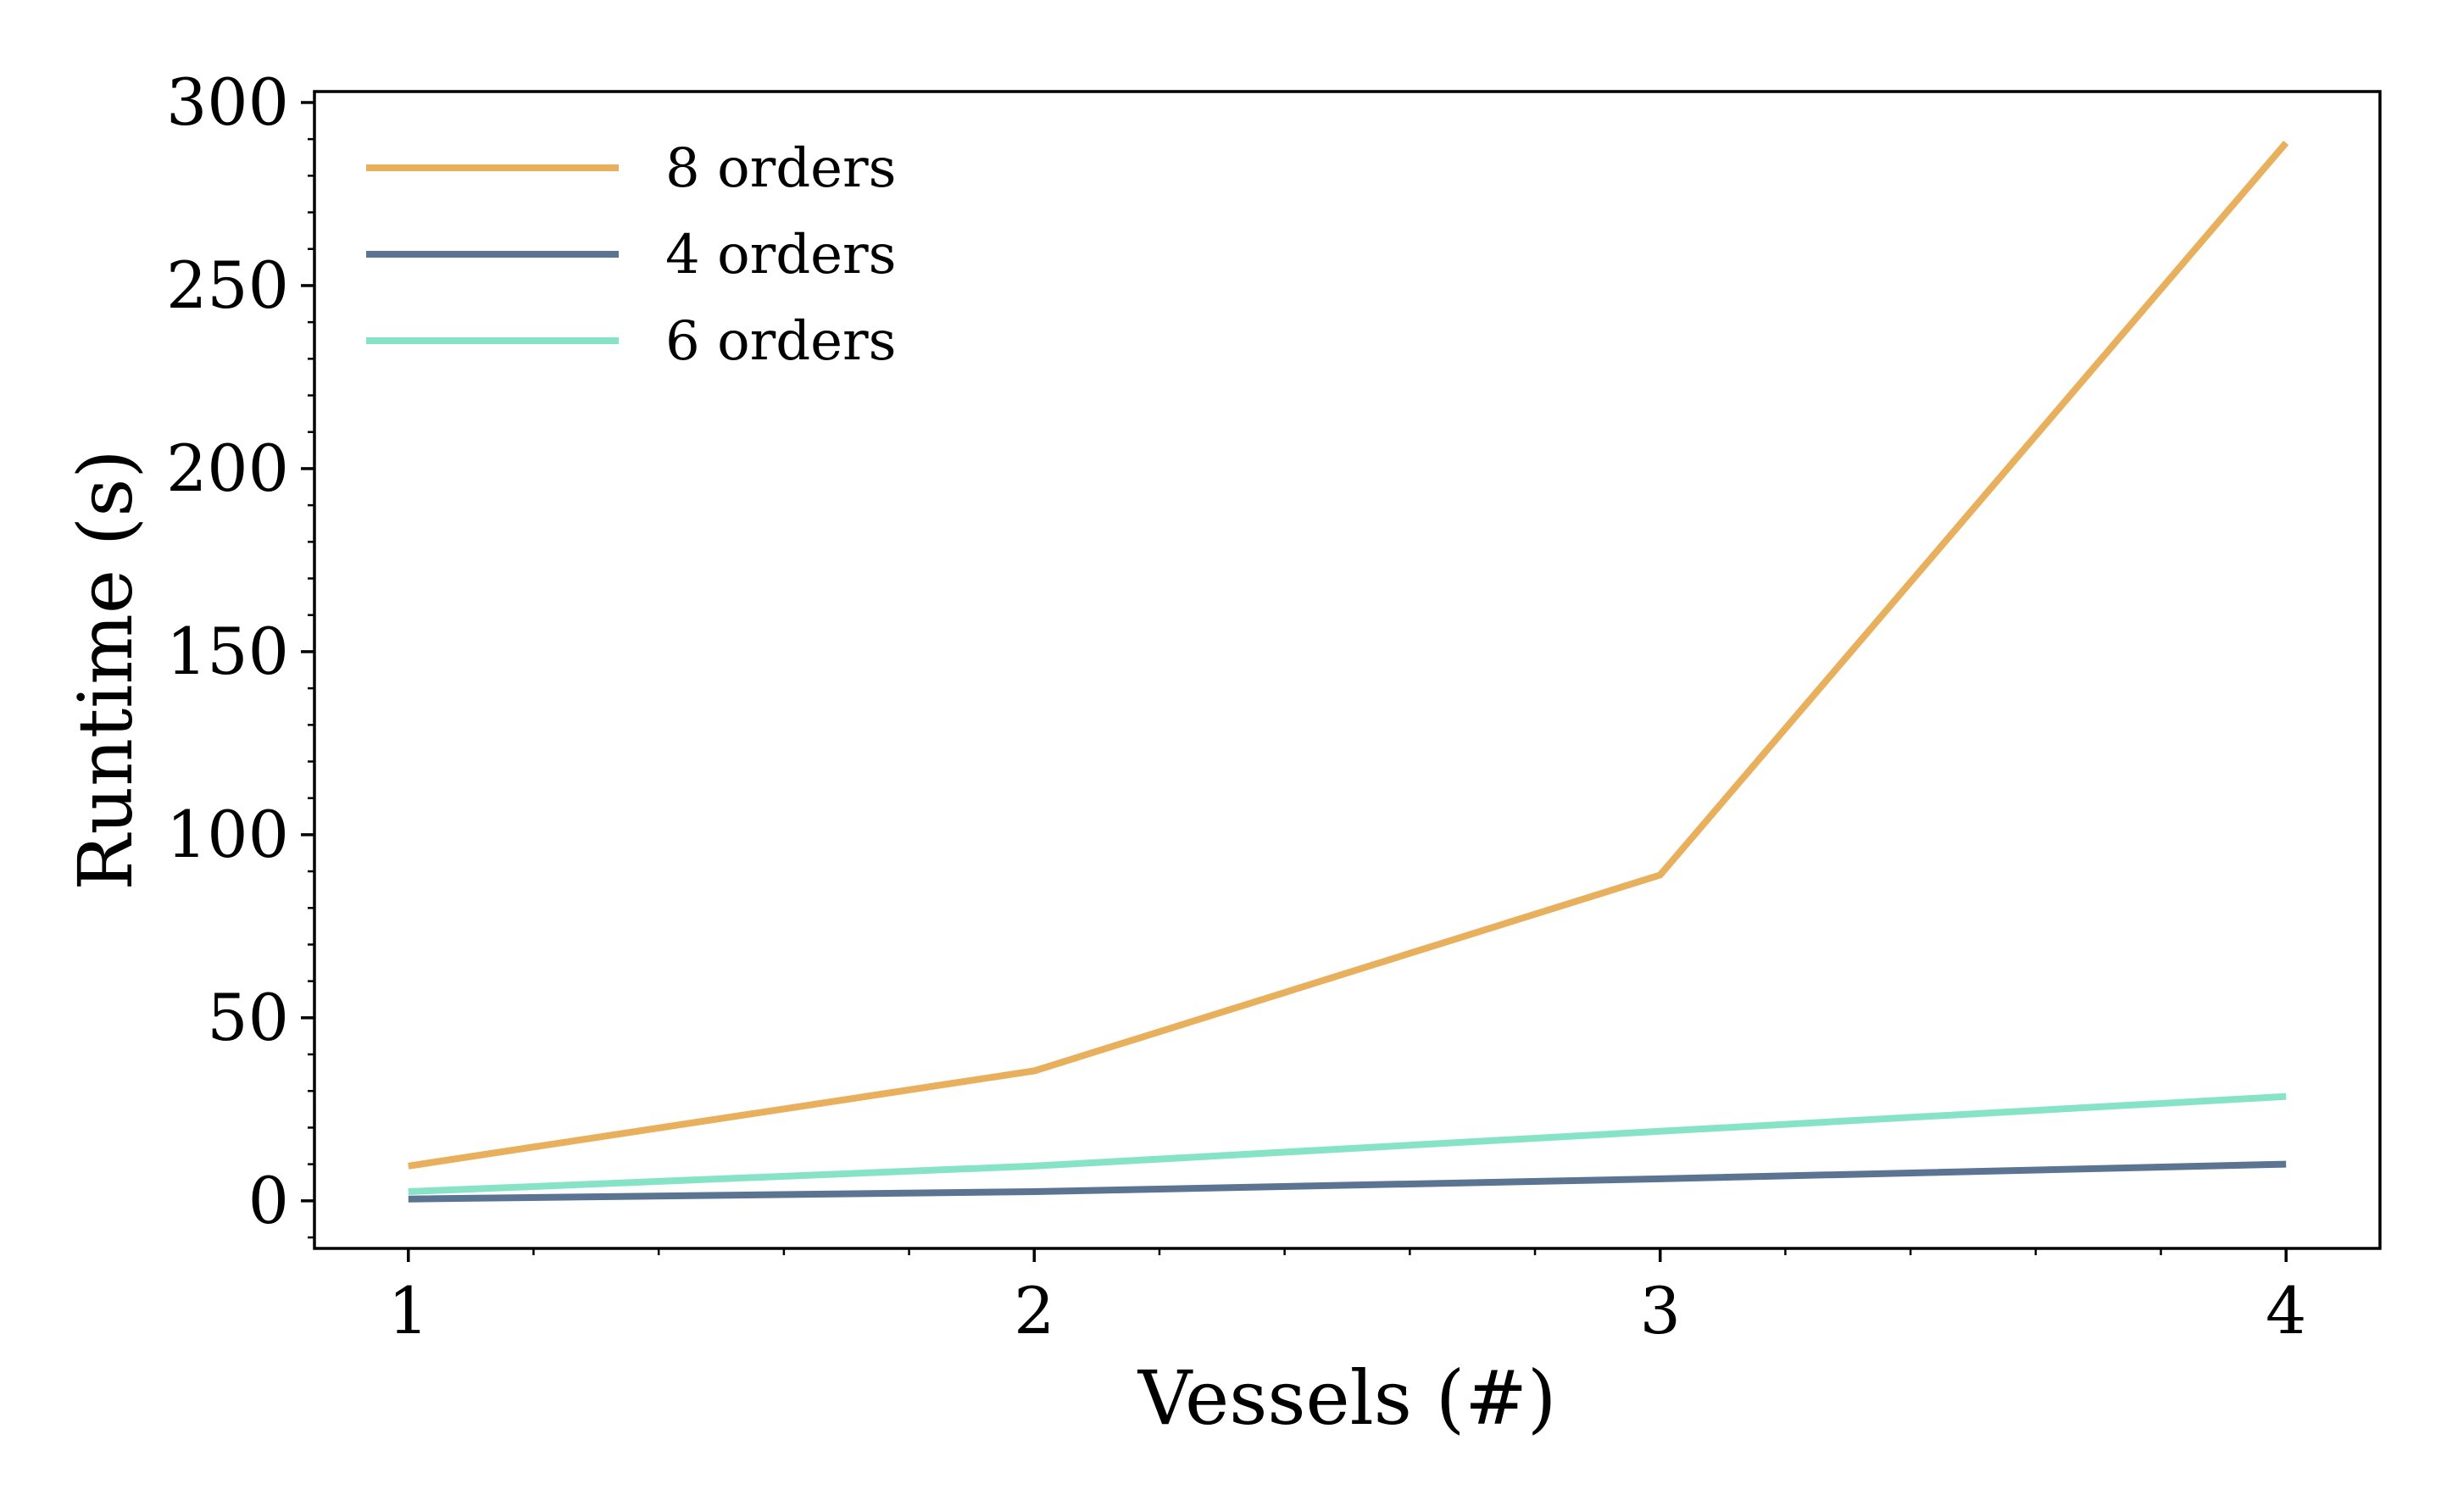 This screenshot has height=1512, width=2441. What do you see at coordinates (409, 1311) in the screenshot?
I see `x-tick-label: 1` at bounding box center [409, 1311].